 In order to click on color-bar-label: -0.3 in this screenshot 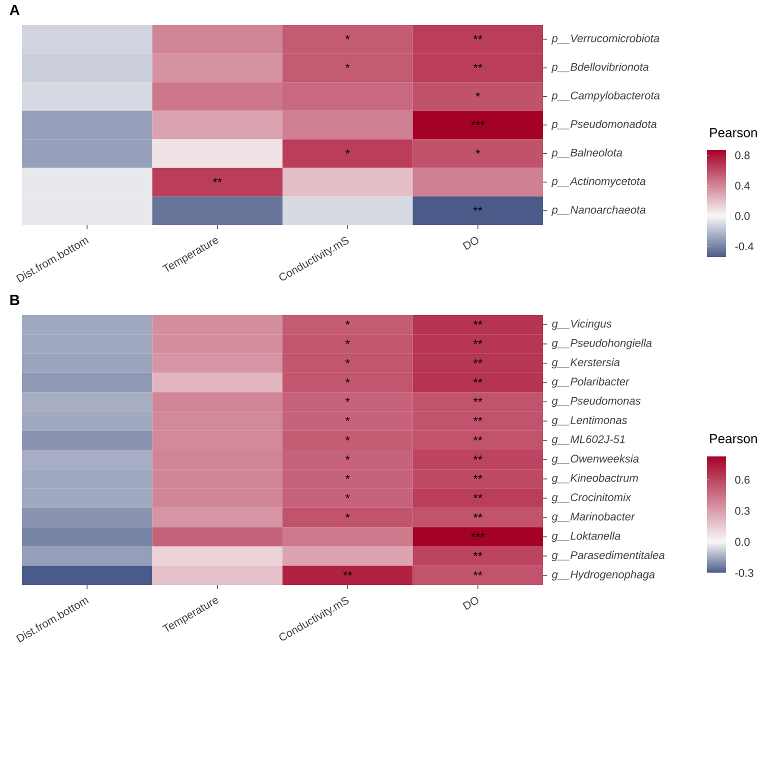, I will do `click(744, 573)`.